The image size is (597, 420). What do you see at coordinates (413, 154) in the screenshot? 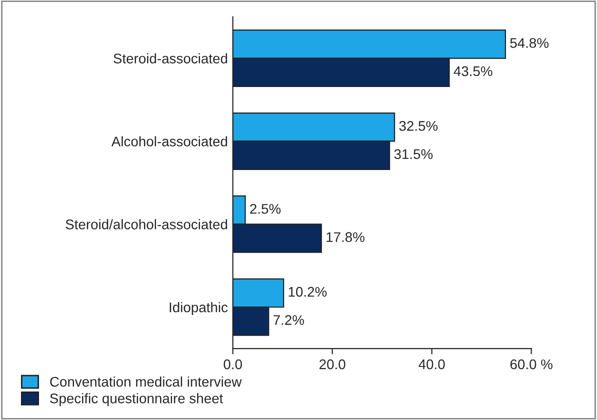
I see `data-label: 31.5%` at bounding box center [413, 154].